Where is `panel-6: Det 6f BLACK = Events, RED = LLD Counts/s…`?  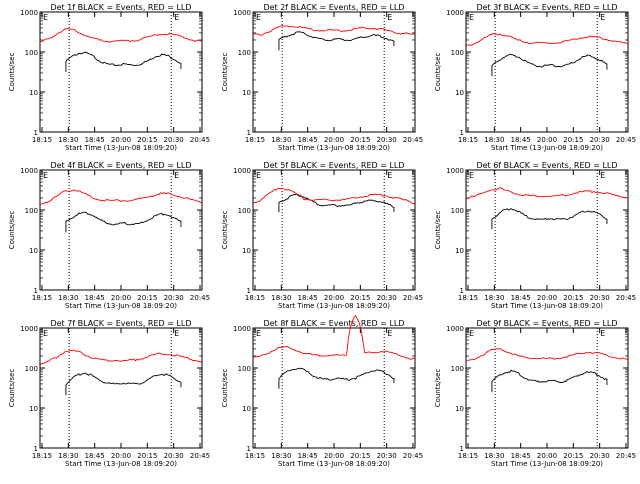
panel-6: Det 6f BLACK = Events, RED = LLD Counts/s… is located at coordinates (535, 235).